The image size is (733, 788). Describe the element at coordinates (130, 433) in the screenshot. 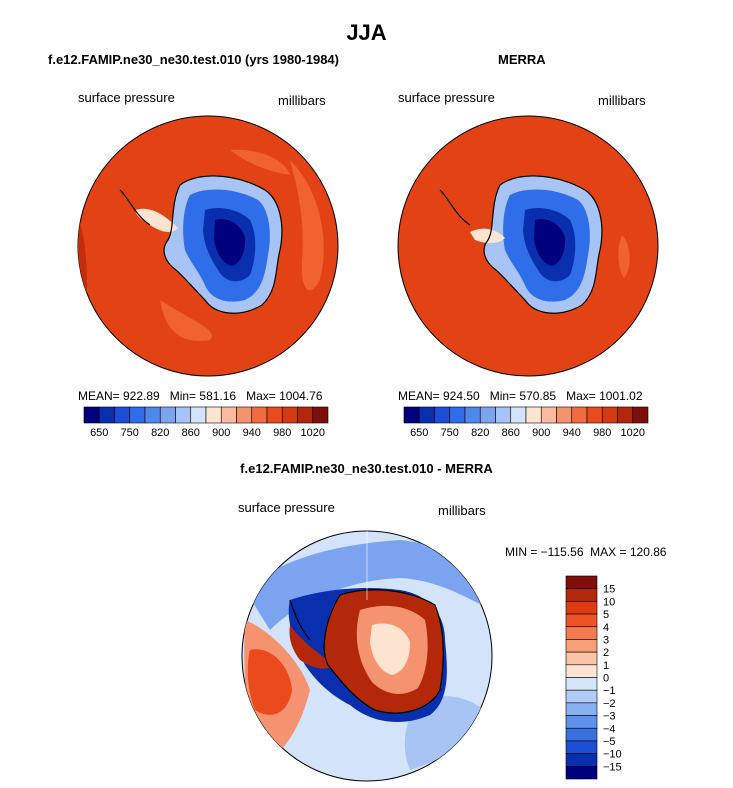

I see `left-colorbar-tick-label: 750` at that location.